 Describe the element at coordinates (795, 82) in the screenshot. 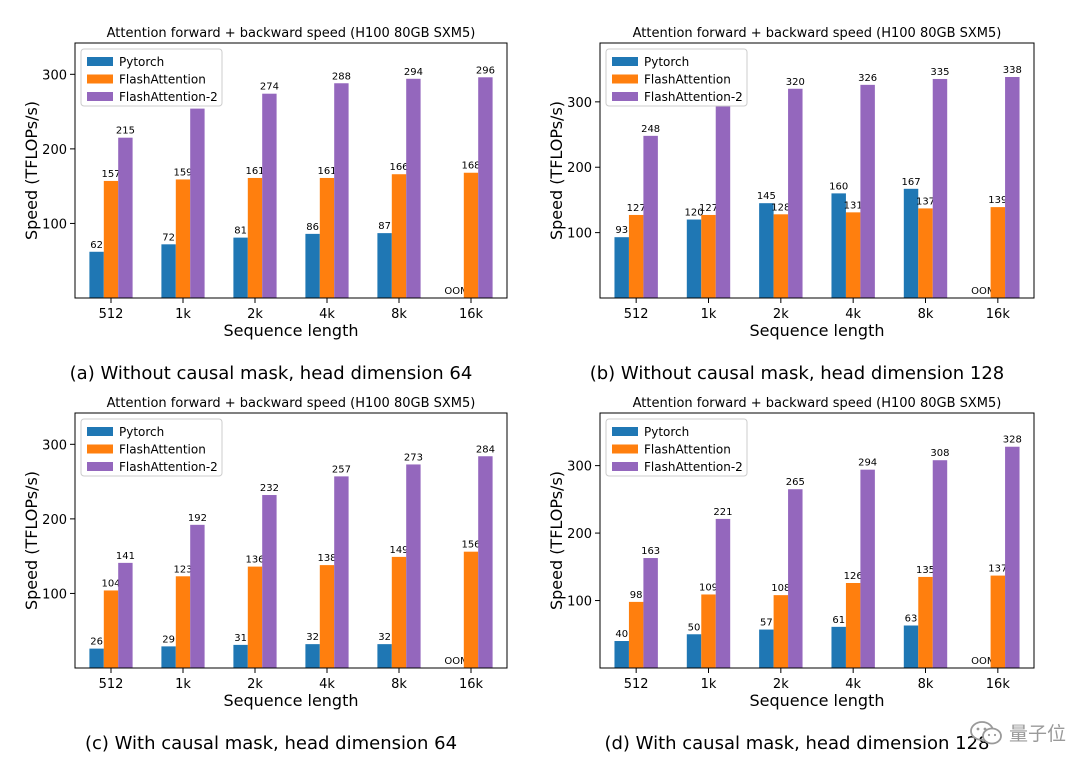

I see `data-label: 320` at that location.